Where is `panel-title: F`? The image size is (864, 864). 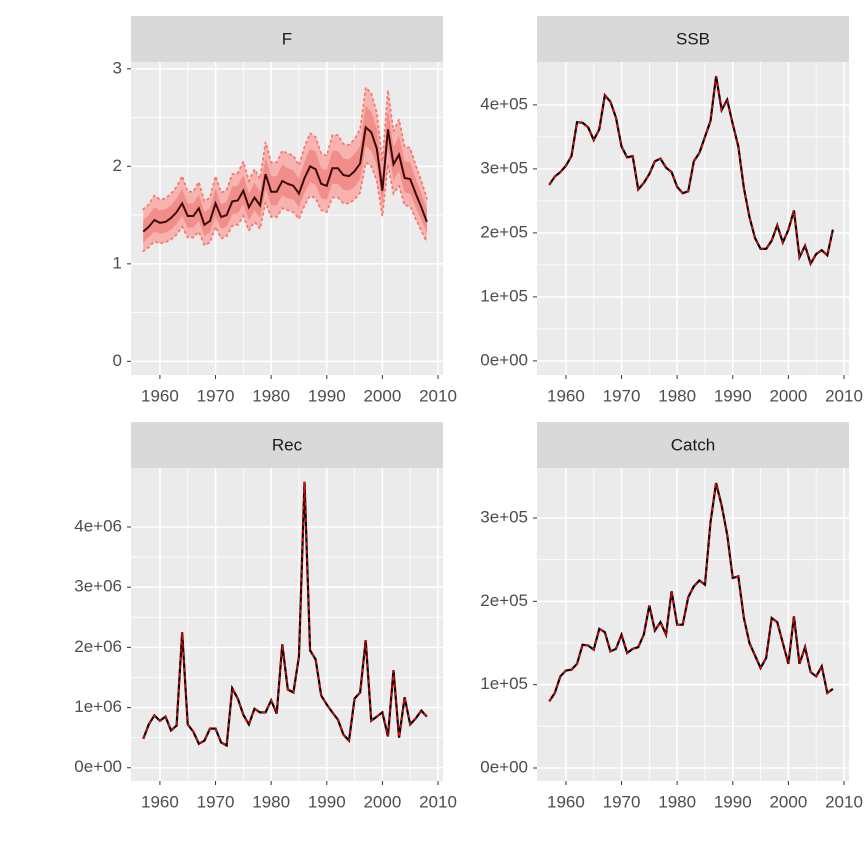 panel-title: F is located at coordinates (287, 38).